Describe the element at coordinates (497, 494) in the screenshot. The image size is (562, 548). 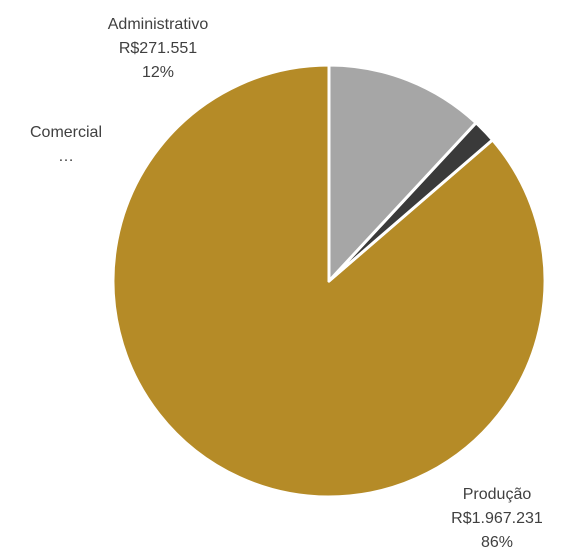
I see `label-producao-name: Produção` at that location.